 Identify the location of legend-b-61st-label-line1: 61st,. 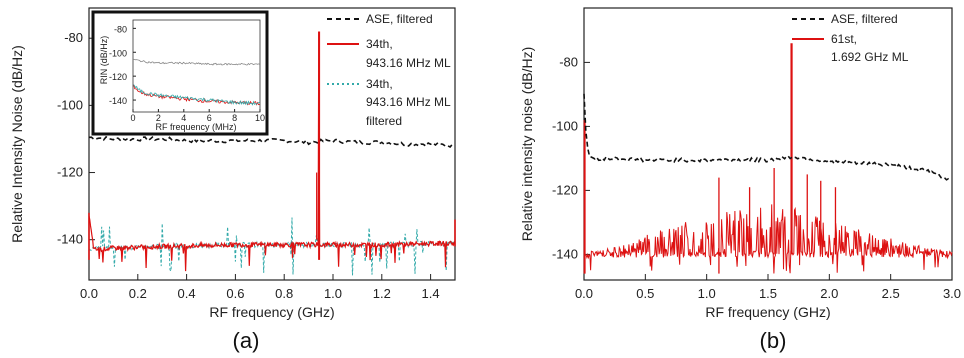
(844, 39).